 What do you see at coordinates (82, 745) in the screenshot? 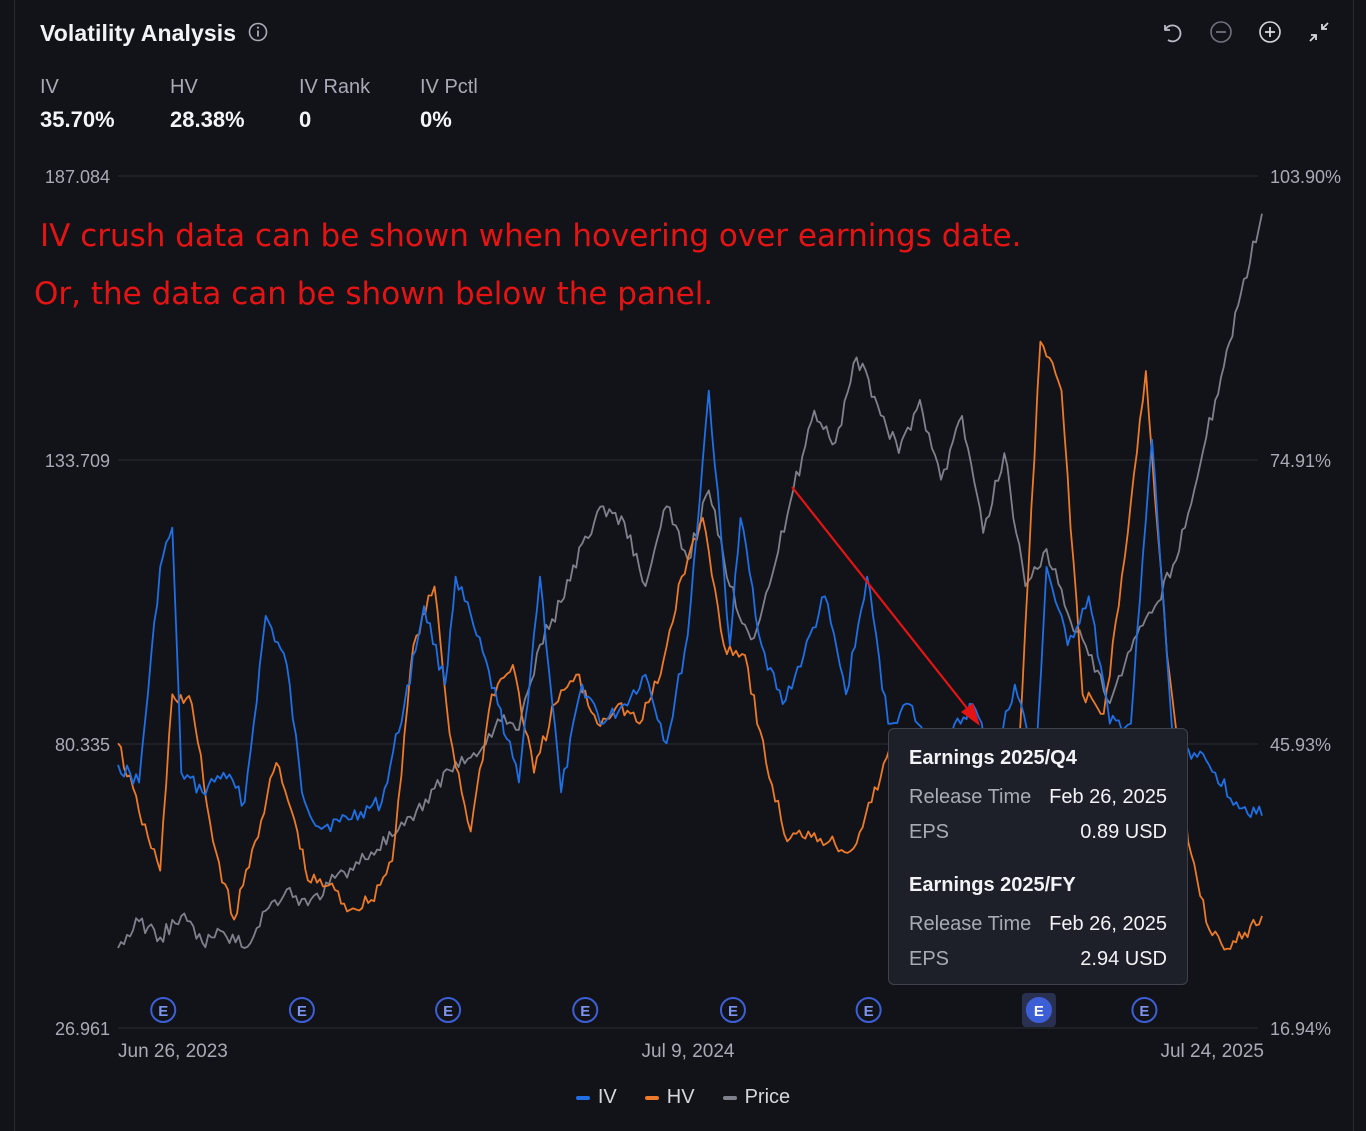
I see `left-axis-tick-label: 80.335` at bounding box center [82, 745].